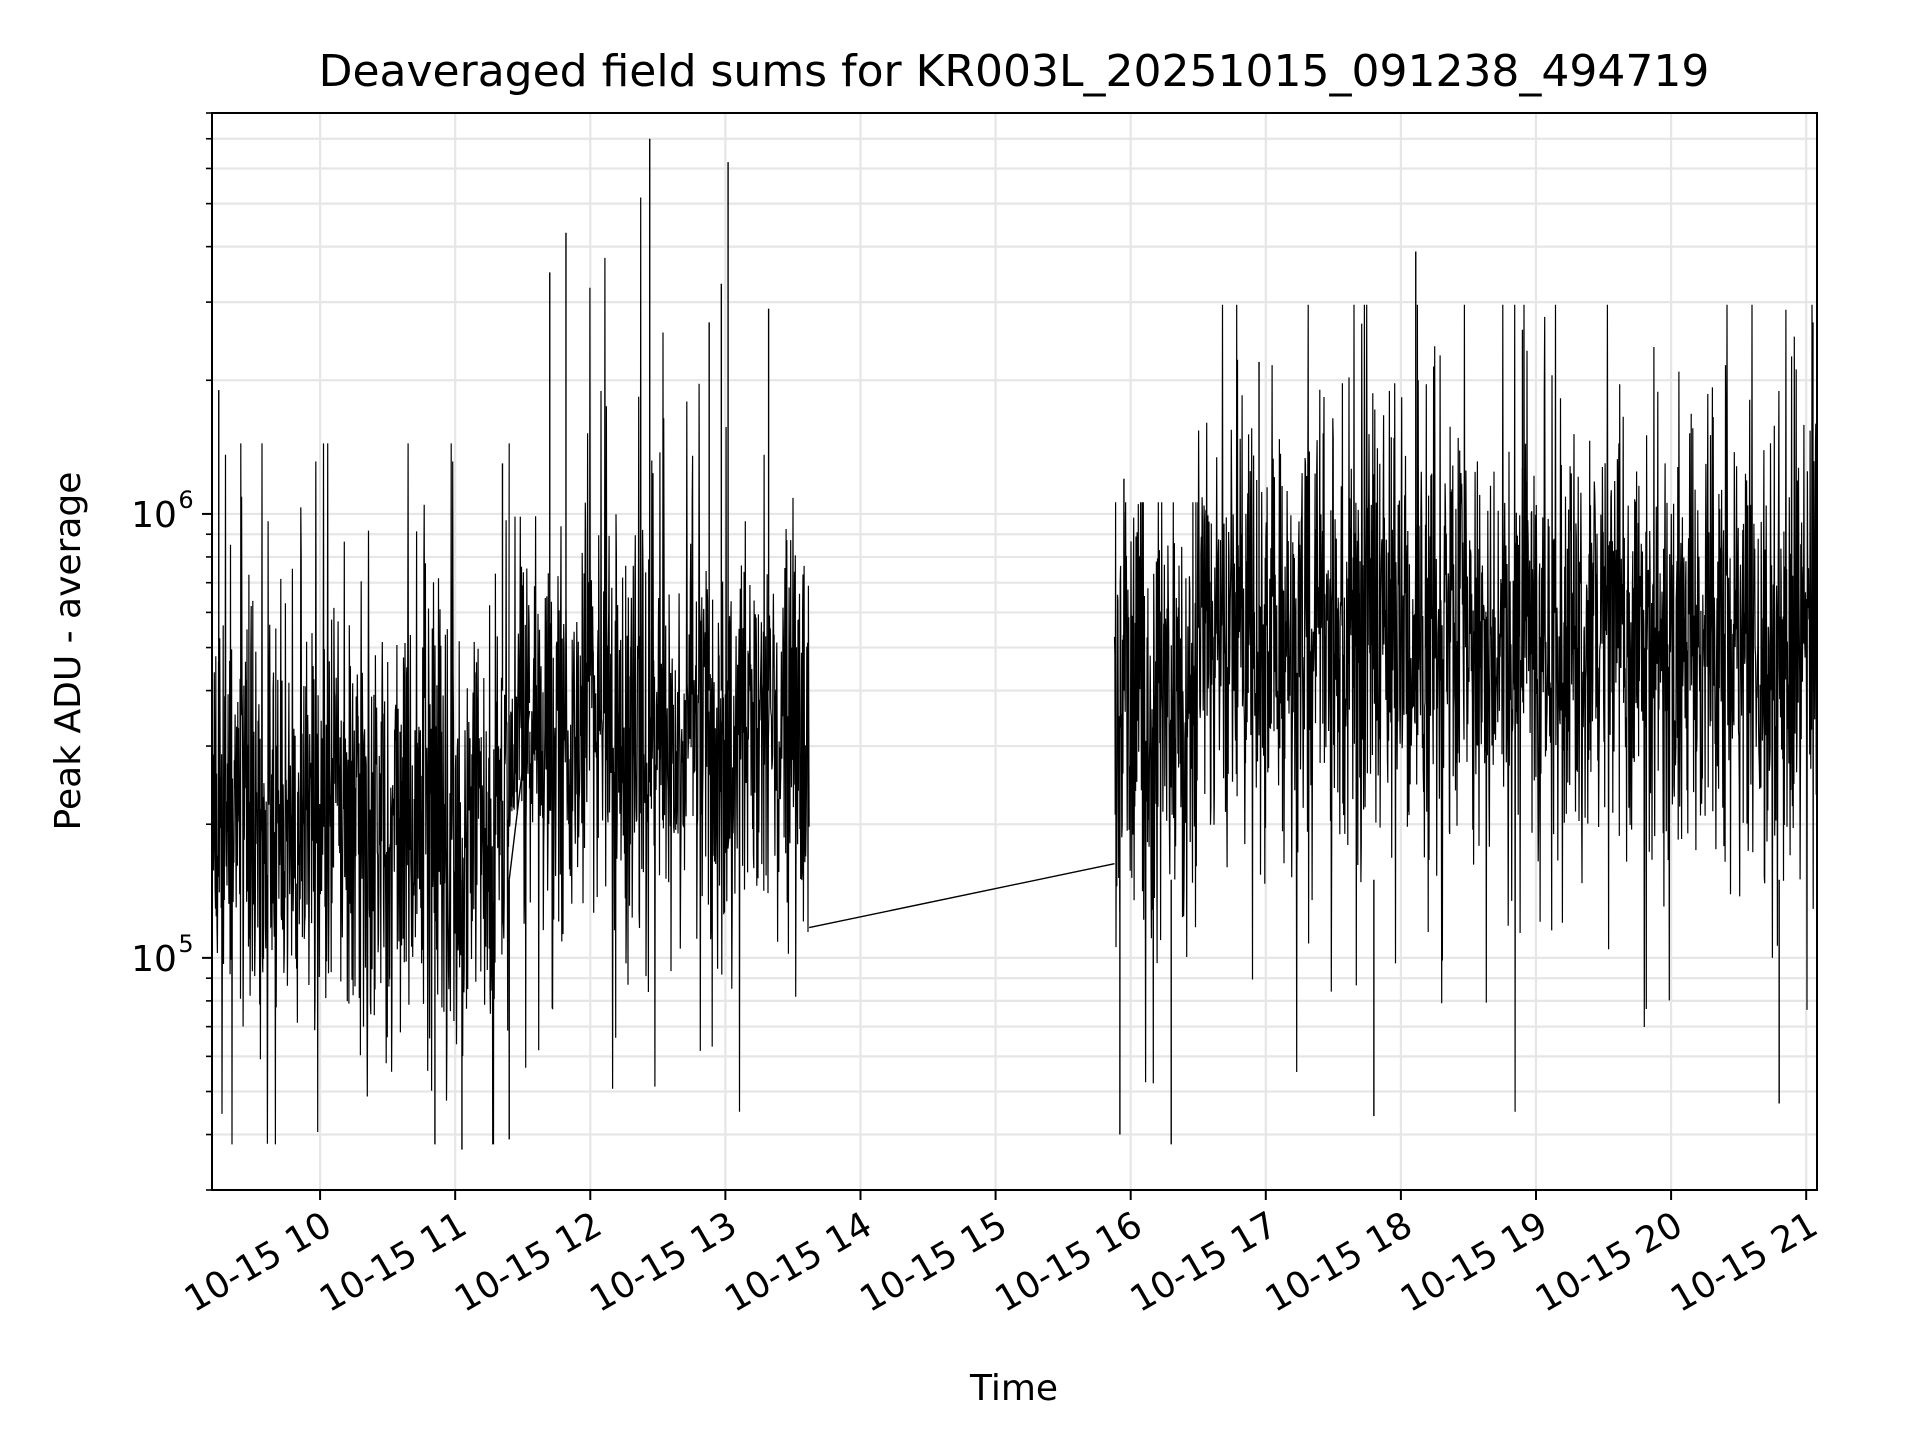 The height and width of the screenshot is (1440, 1920). Describe the element at coordinates (1013, 1388) in the screenshot. I see `x-axis-label: Time` at that location.